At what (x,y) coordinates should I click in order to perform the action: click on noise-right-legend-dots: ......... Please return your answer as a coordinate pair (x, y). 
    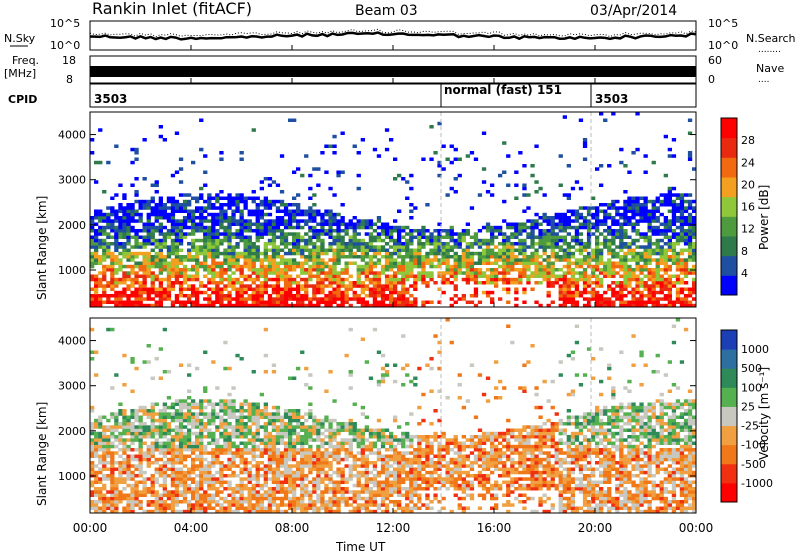
    Looking at the image, I should click on (769, 50).